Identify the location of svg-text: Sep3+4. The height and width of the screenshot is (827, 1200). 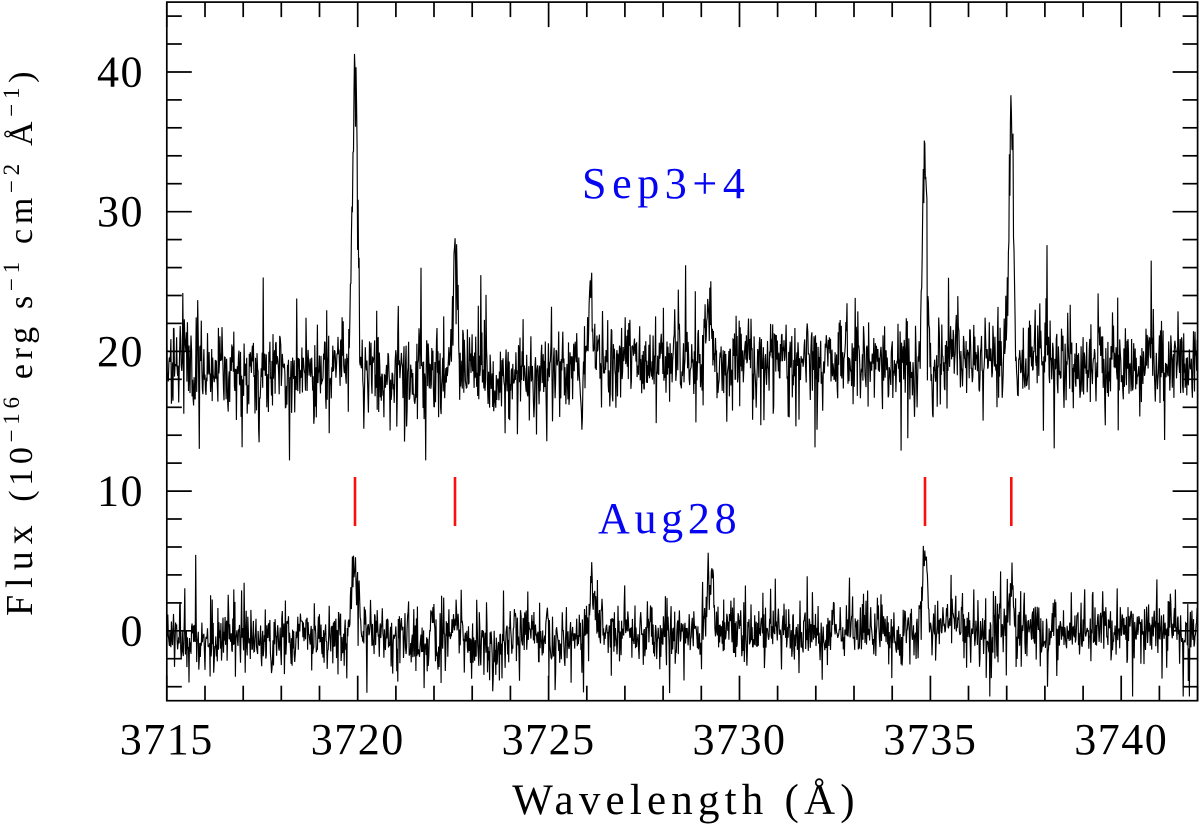
(666, 183).